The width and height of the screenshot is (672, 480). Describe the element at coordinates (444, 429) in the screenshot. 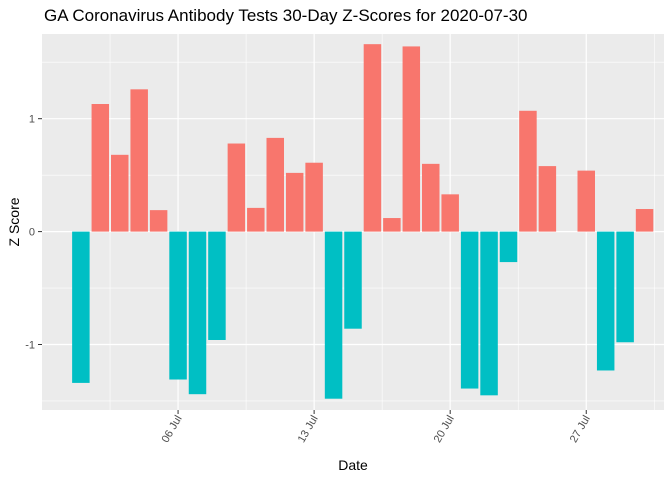

I see `x-tick-label: 20 Jul` at that location.